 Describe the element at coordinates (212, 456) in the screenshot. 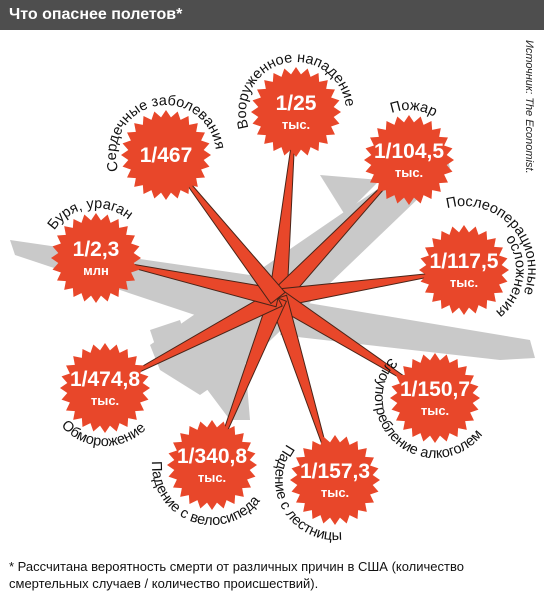

I see `node-value: 1/340,8` at that location.